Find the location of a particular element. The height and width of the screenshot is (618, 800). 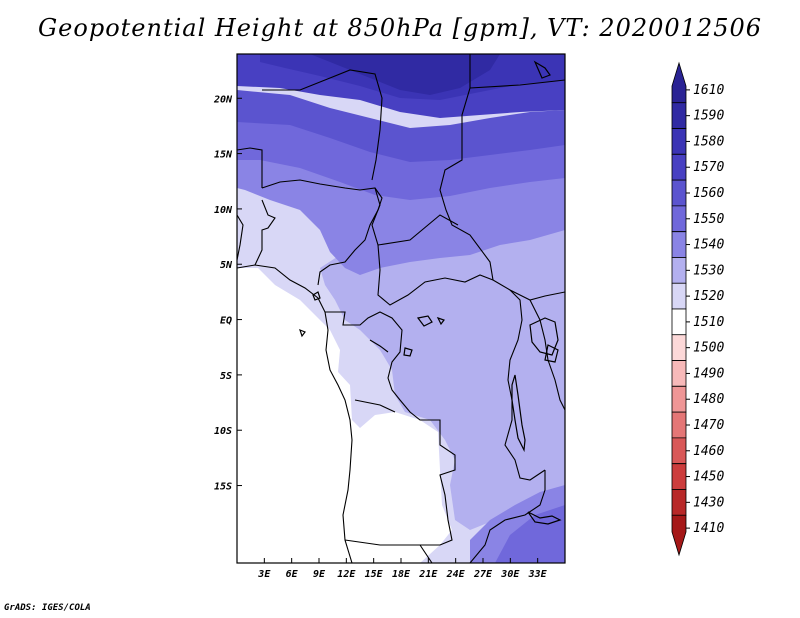

lon-tick-label: 3E is located at coordinates (264, 574).